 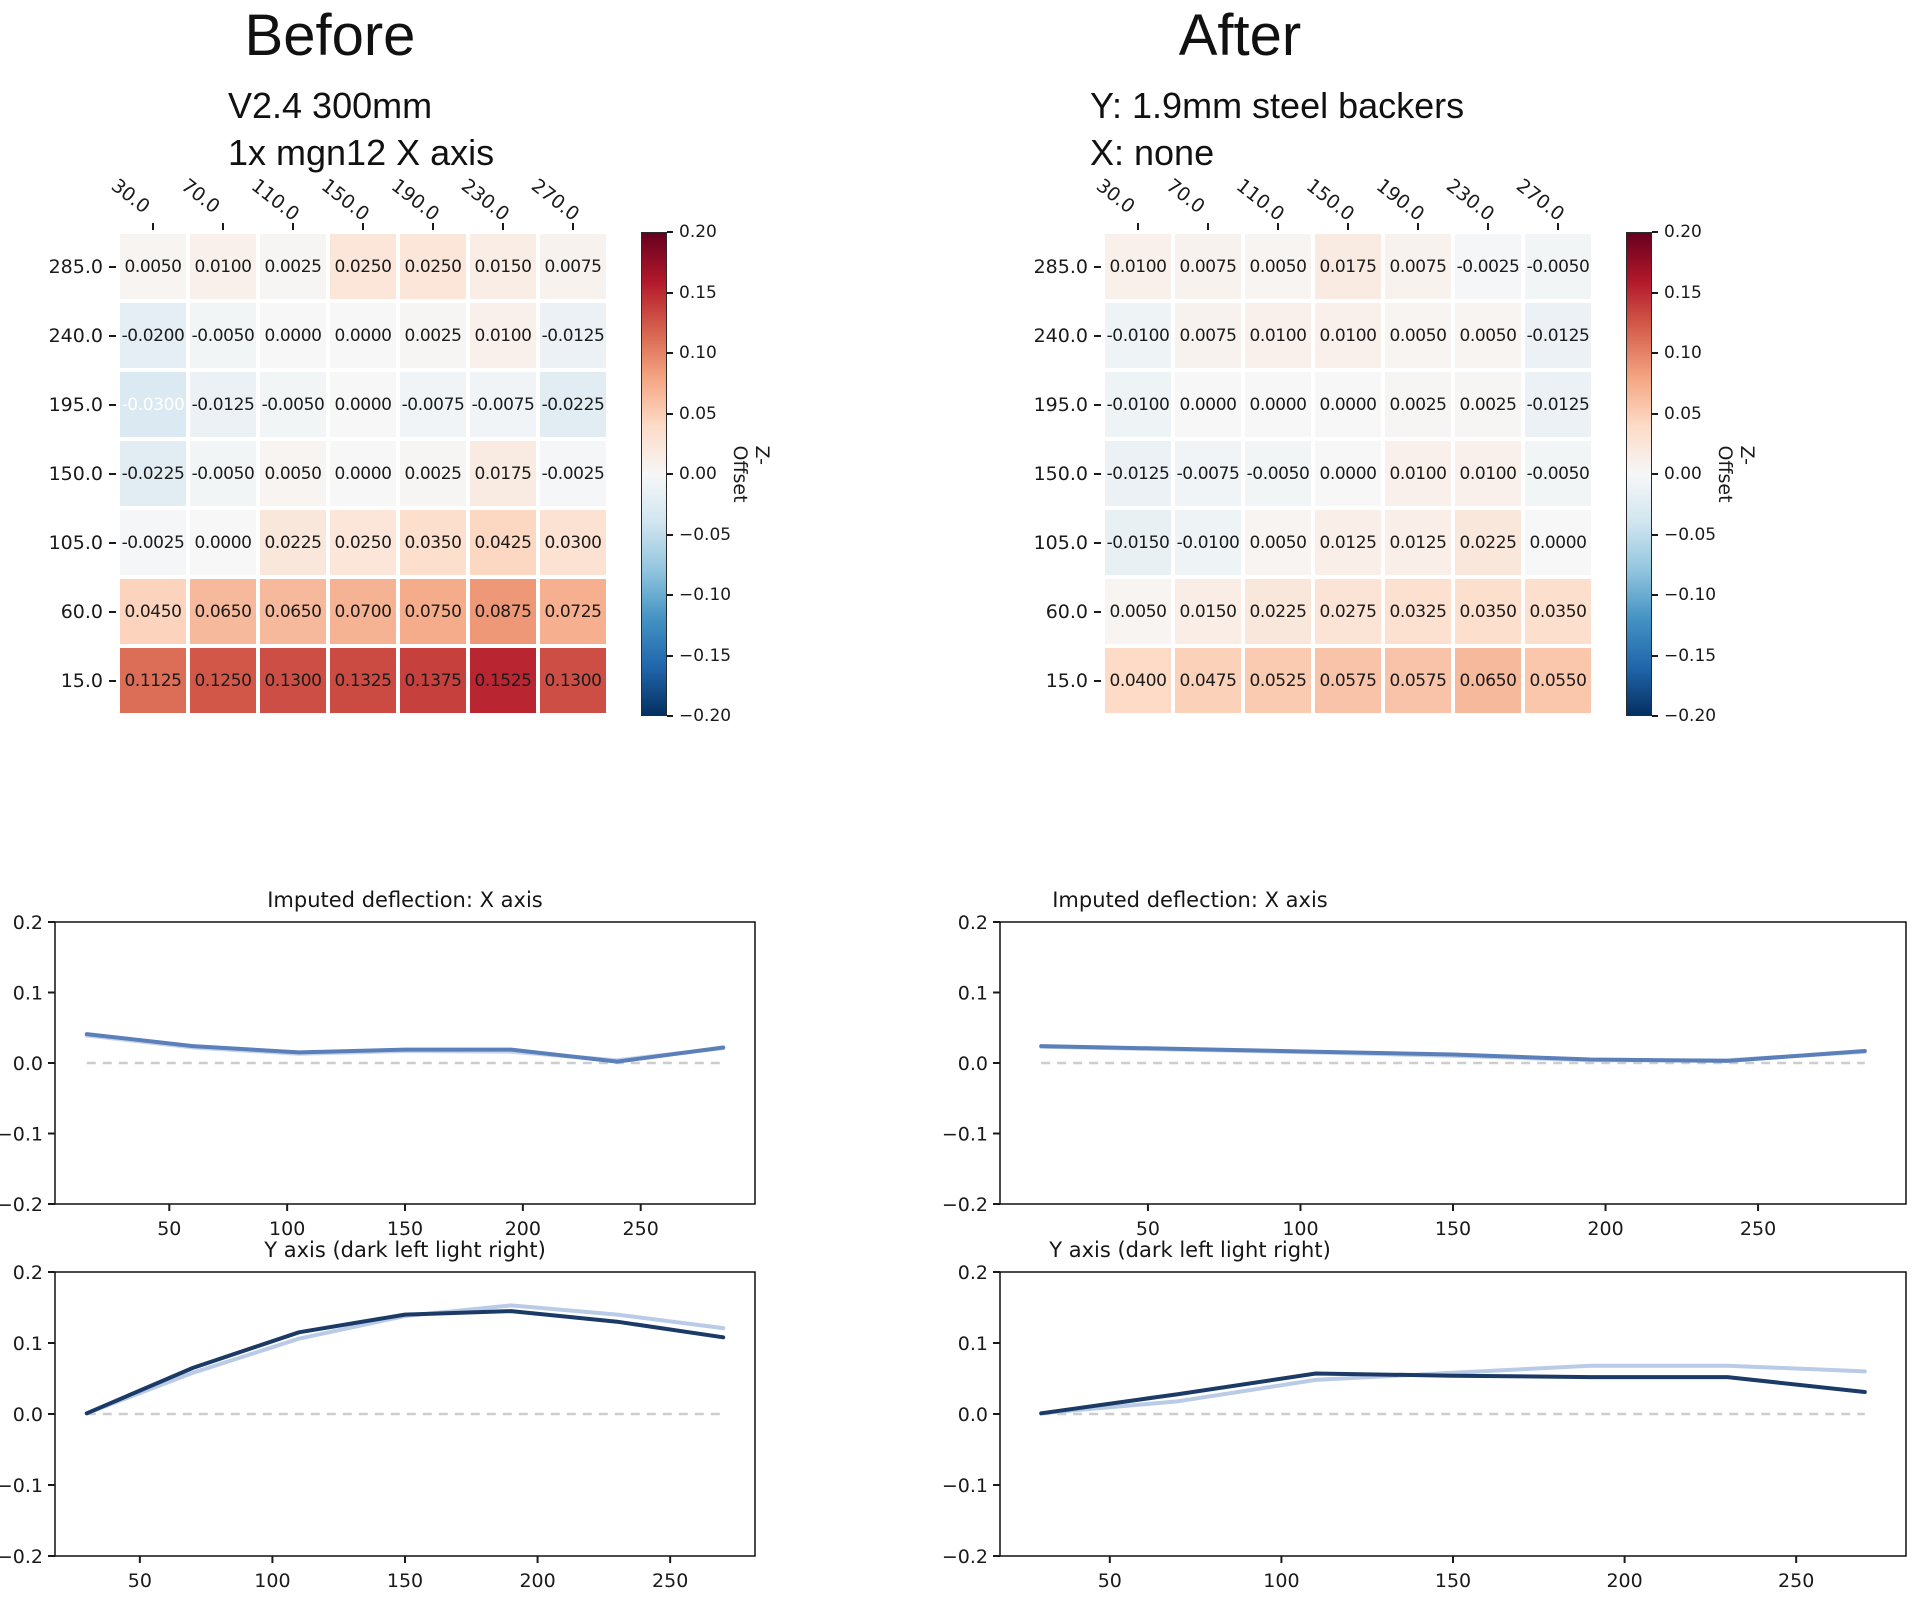 What do you see at coordinates (1138, 680) in the screenshot?
I see `heatmap-cell: 0.0400` at bounding box center [1138, 680].